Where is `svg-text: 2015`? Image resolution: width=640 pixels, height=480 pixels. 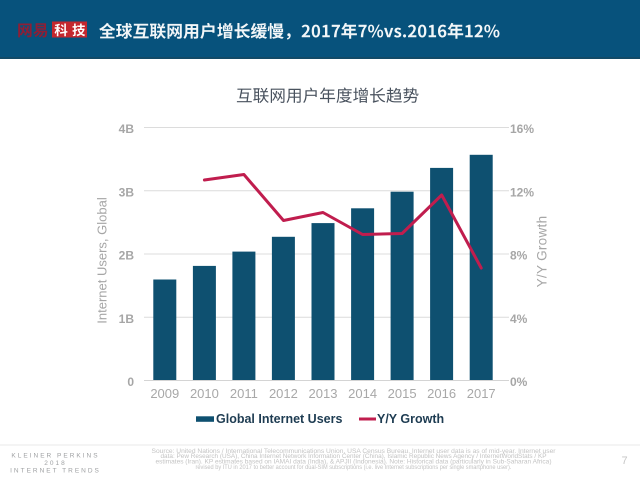
svg-text: 2015 is located at coordinates (402, 393).